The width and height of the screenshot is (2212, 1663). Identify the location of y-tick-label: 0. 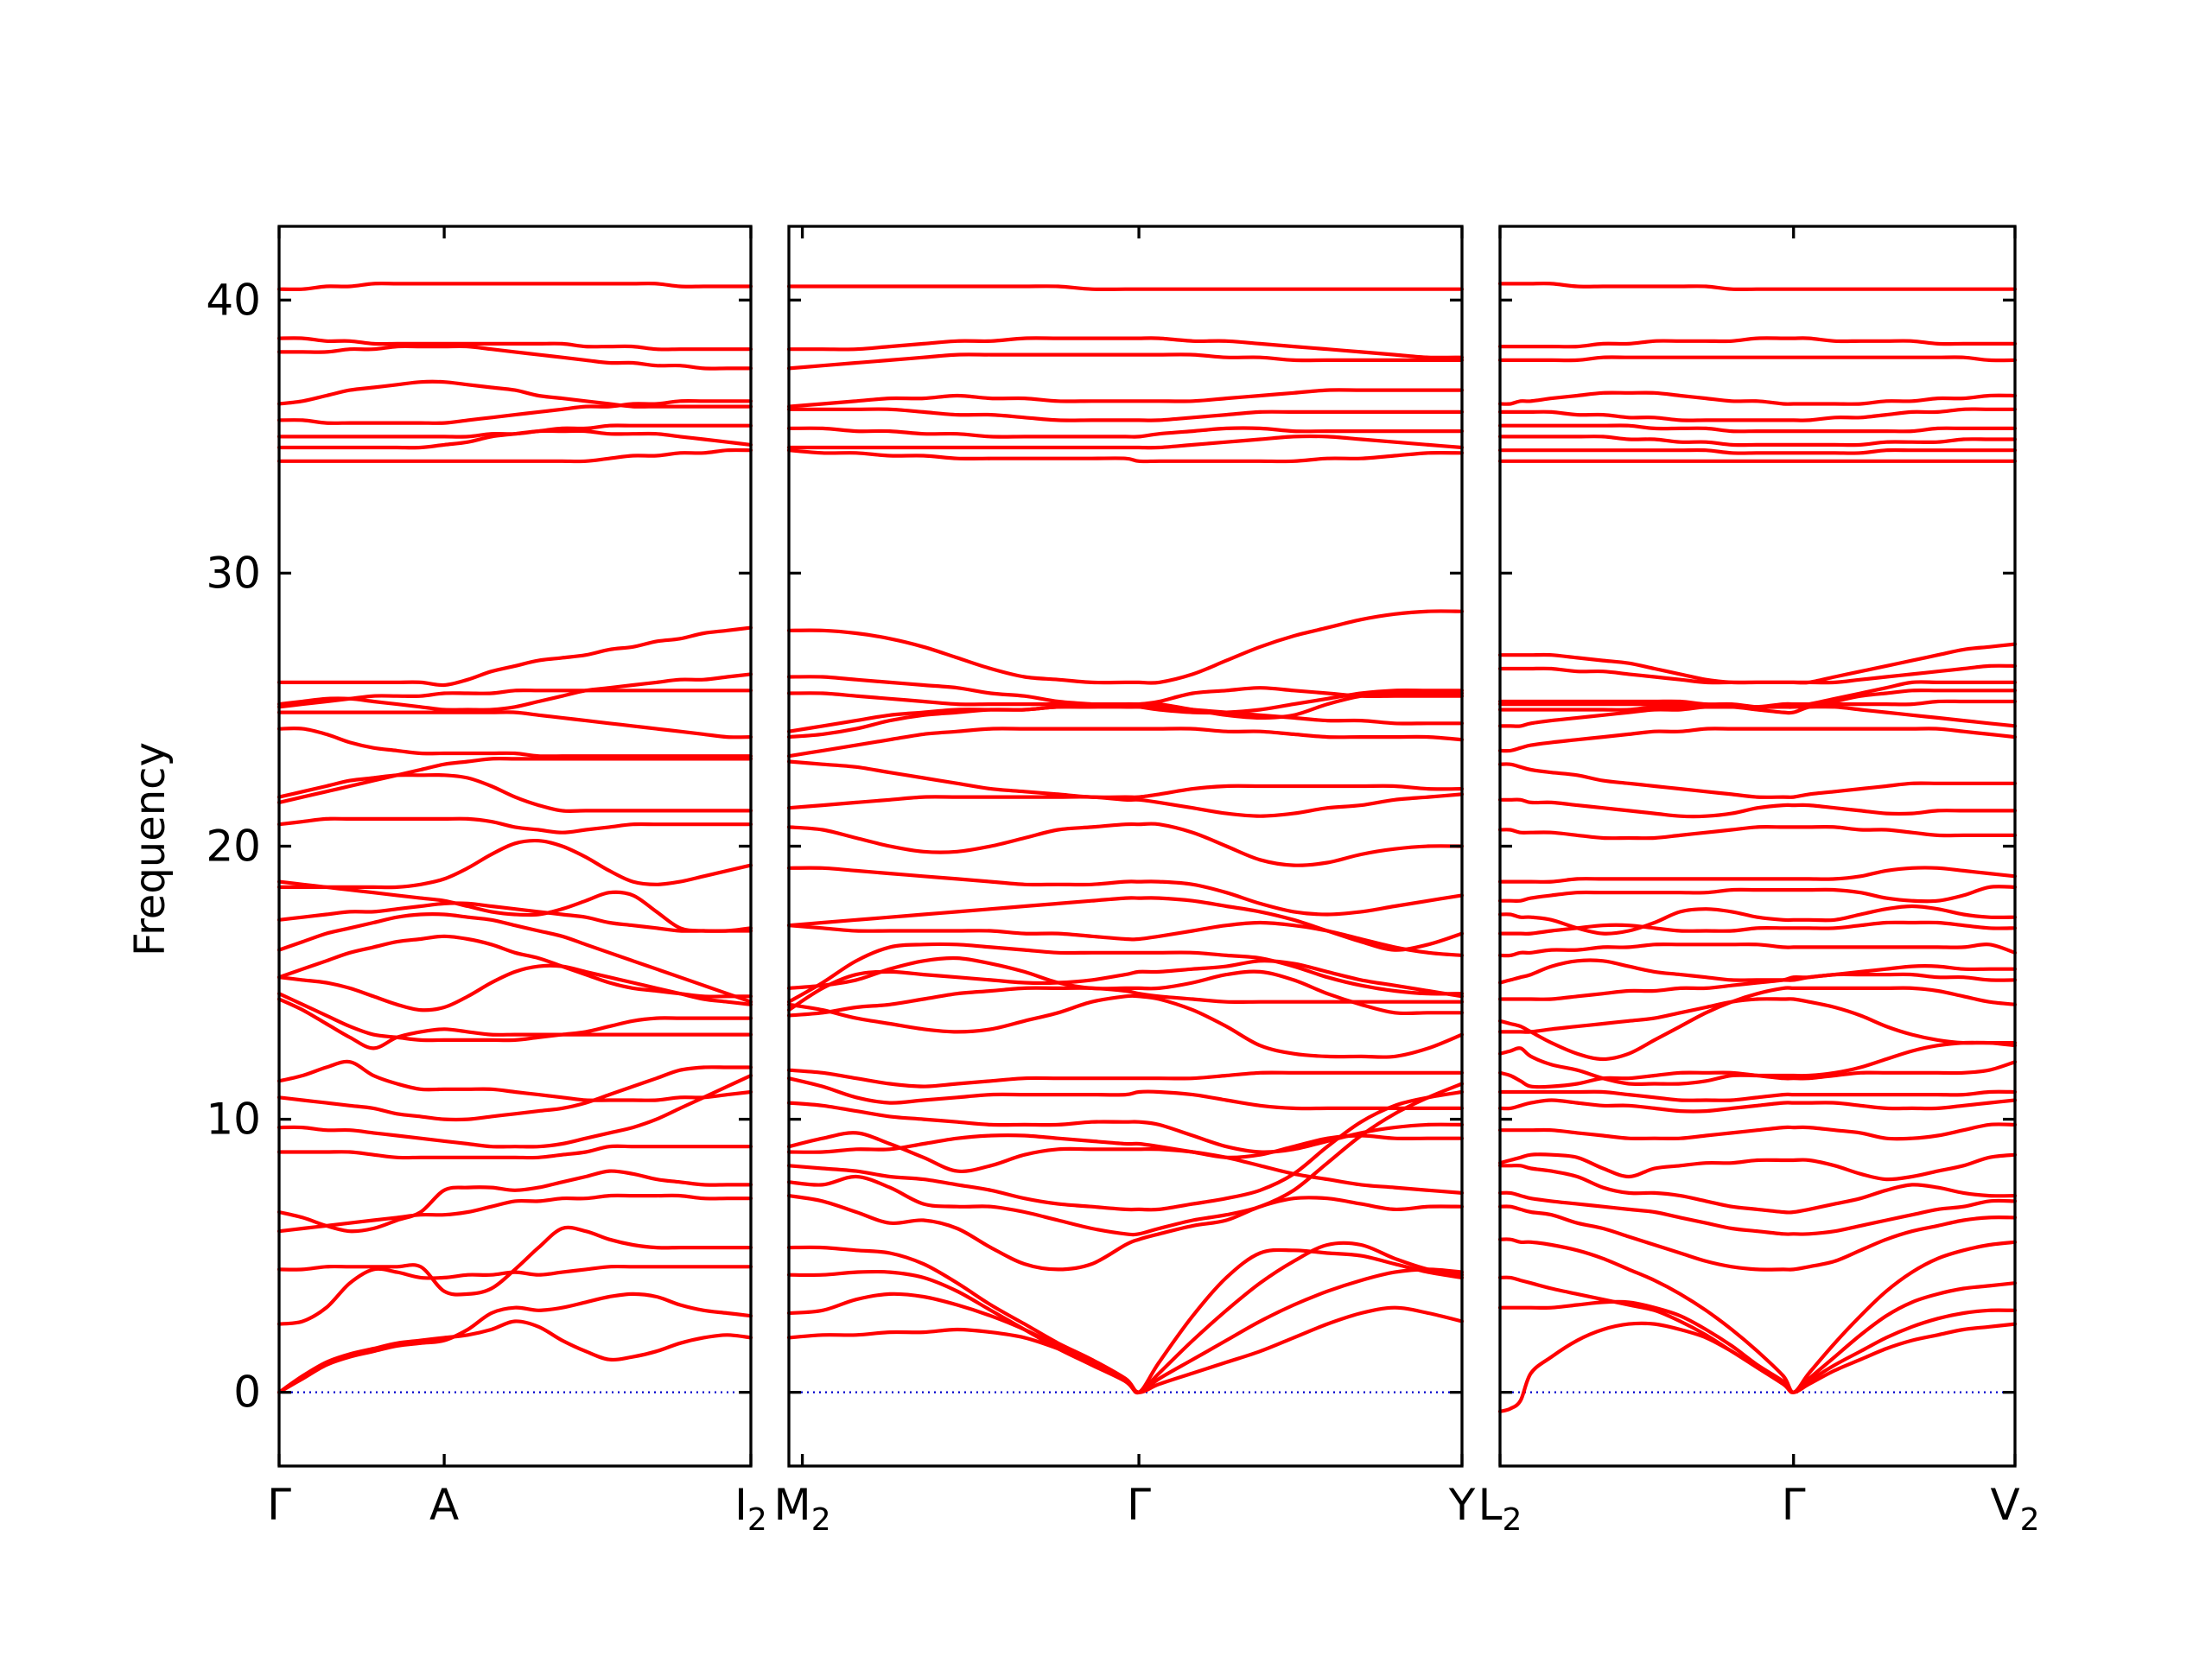
(247, 1393).